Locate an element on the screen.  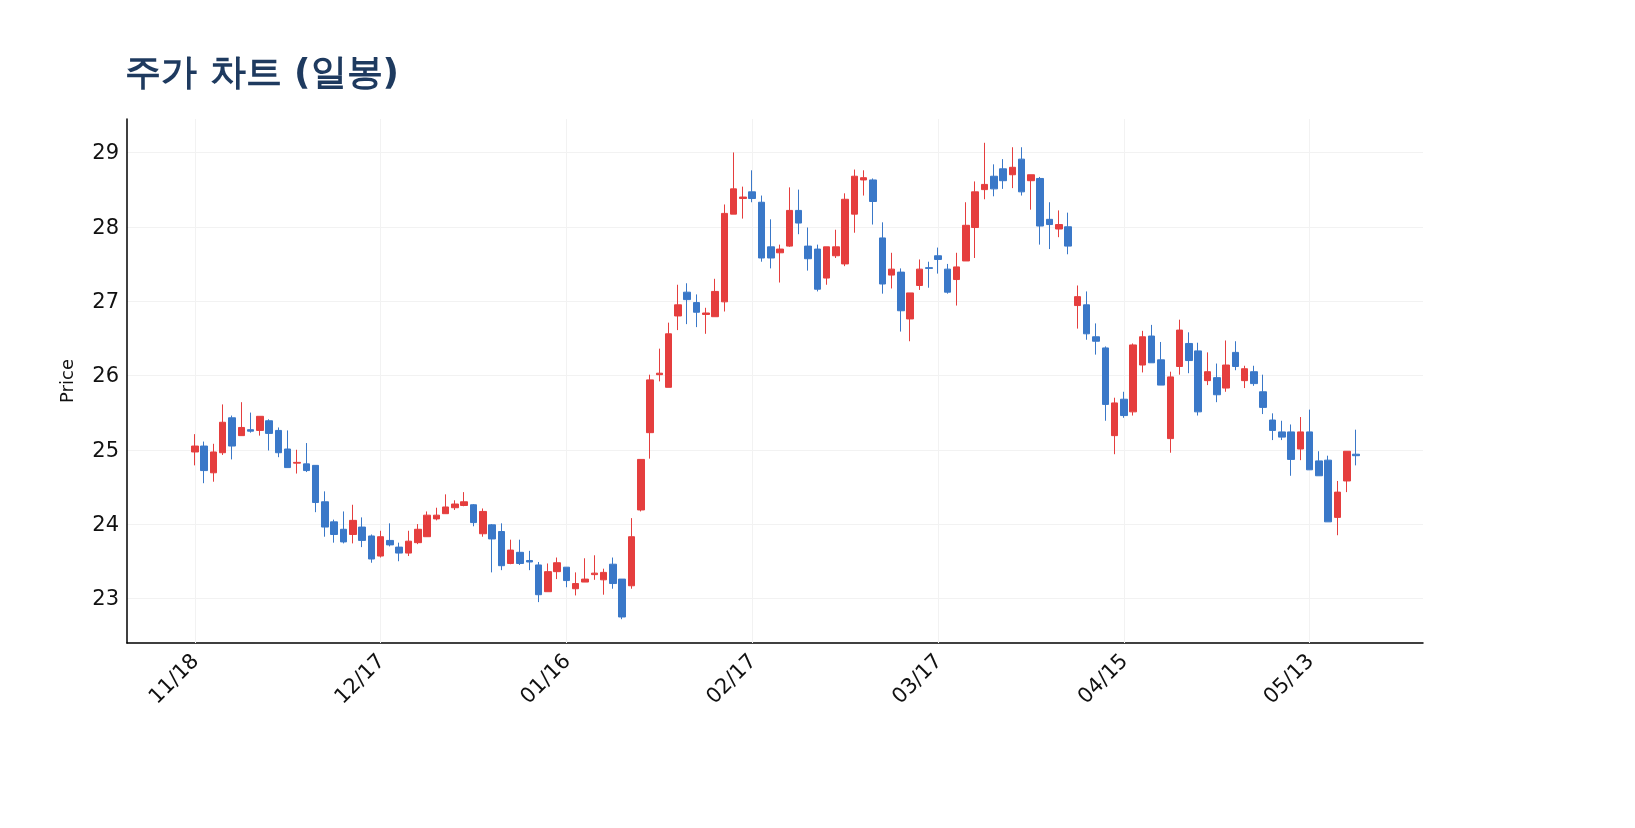
y-tick-label: 29 is located at coordinates (105, 152).